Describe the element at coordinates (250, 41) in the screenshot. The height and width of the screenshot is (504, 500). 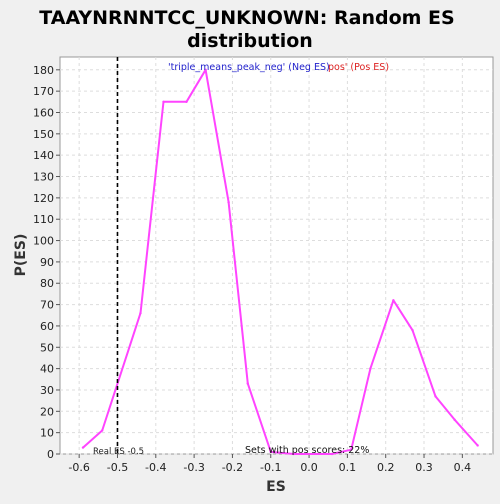
I see `chart-title-line-2: distribution` at that location.